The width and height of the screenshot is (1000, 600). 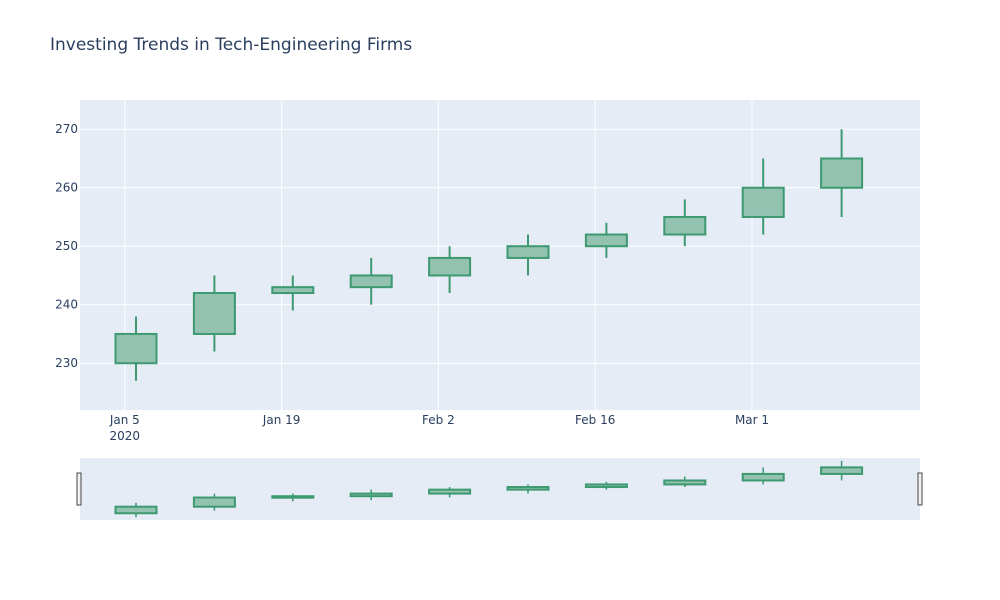 What do you see at coordinates (595, 420) in the screenshot?
I see `x-tick-label: Feb 16` at bounding box center [595, 420].